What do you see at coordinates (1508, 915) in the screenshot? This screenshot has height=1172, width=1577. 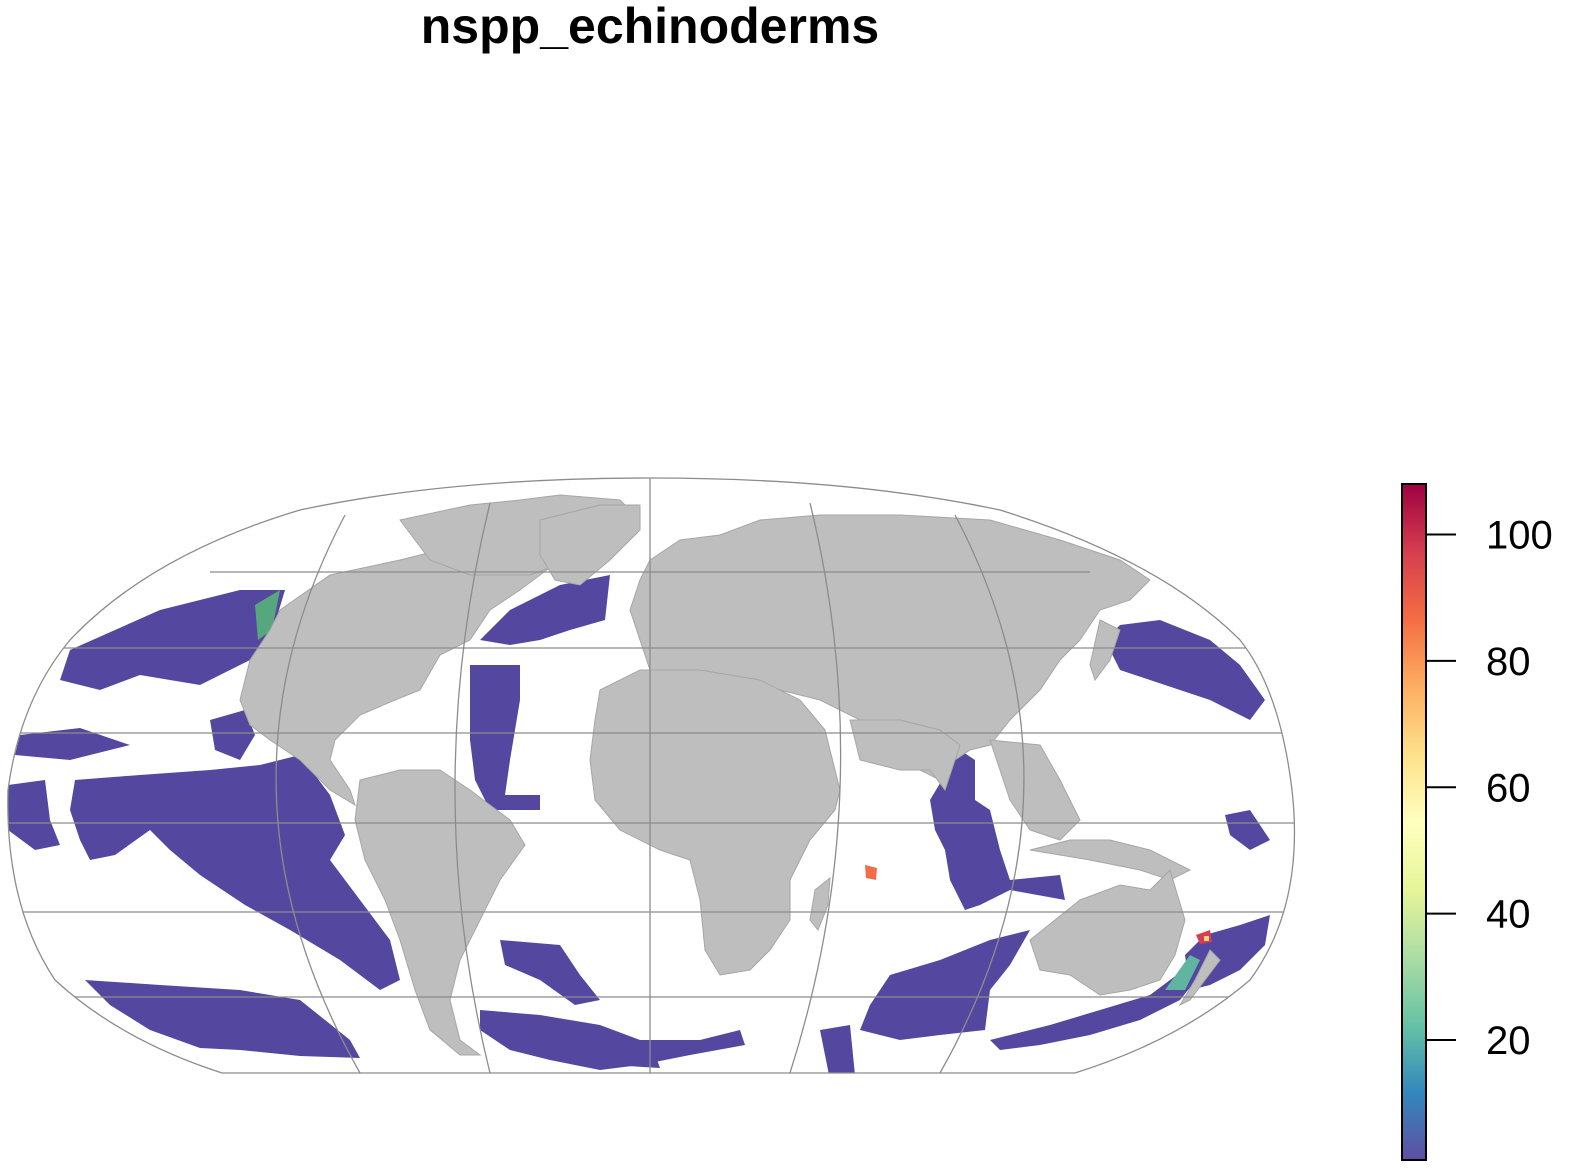 I see `legend-tick-label: 40` at bounding box center [1508, 915].